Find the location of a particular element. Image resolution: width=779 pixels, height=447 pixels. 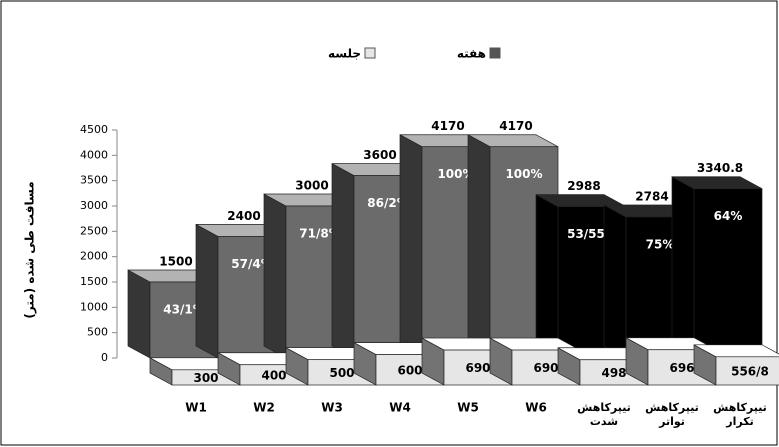

x-tick-label: تیپرکاهش تواتر is located at coordinates (672, 414).